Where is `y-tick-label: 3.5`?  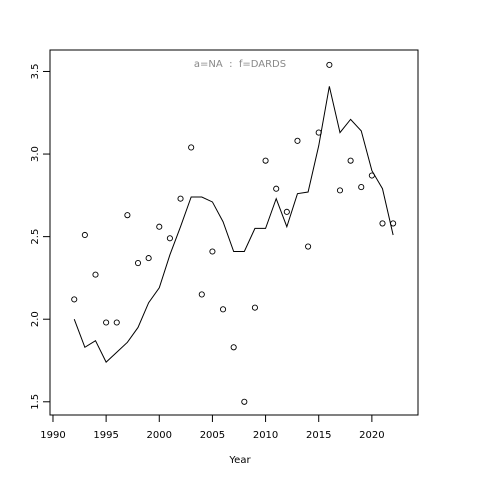 y-tick-label: 3.5 is located at coordinates (35, 72).